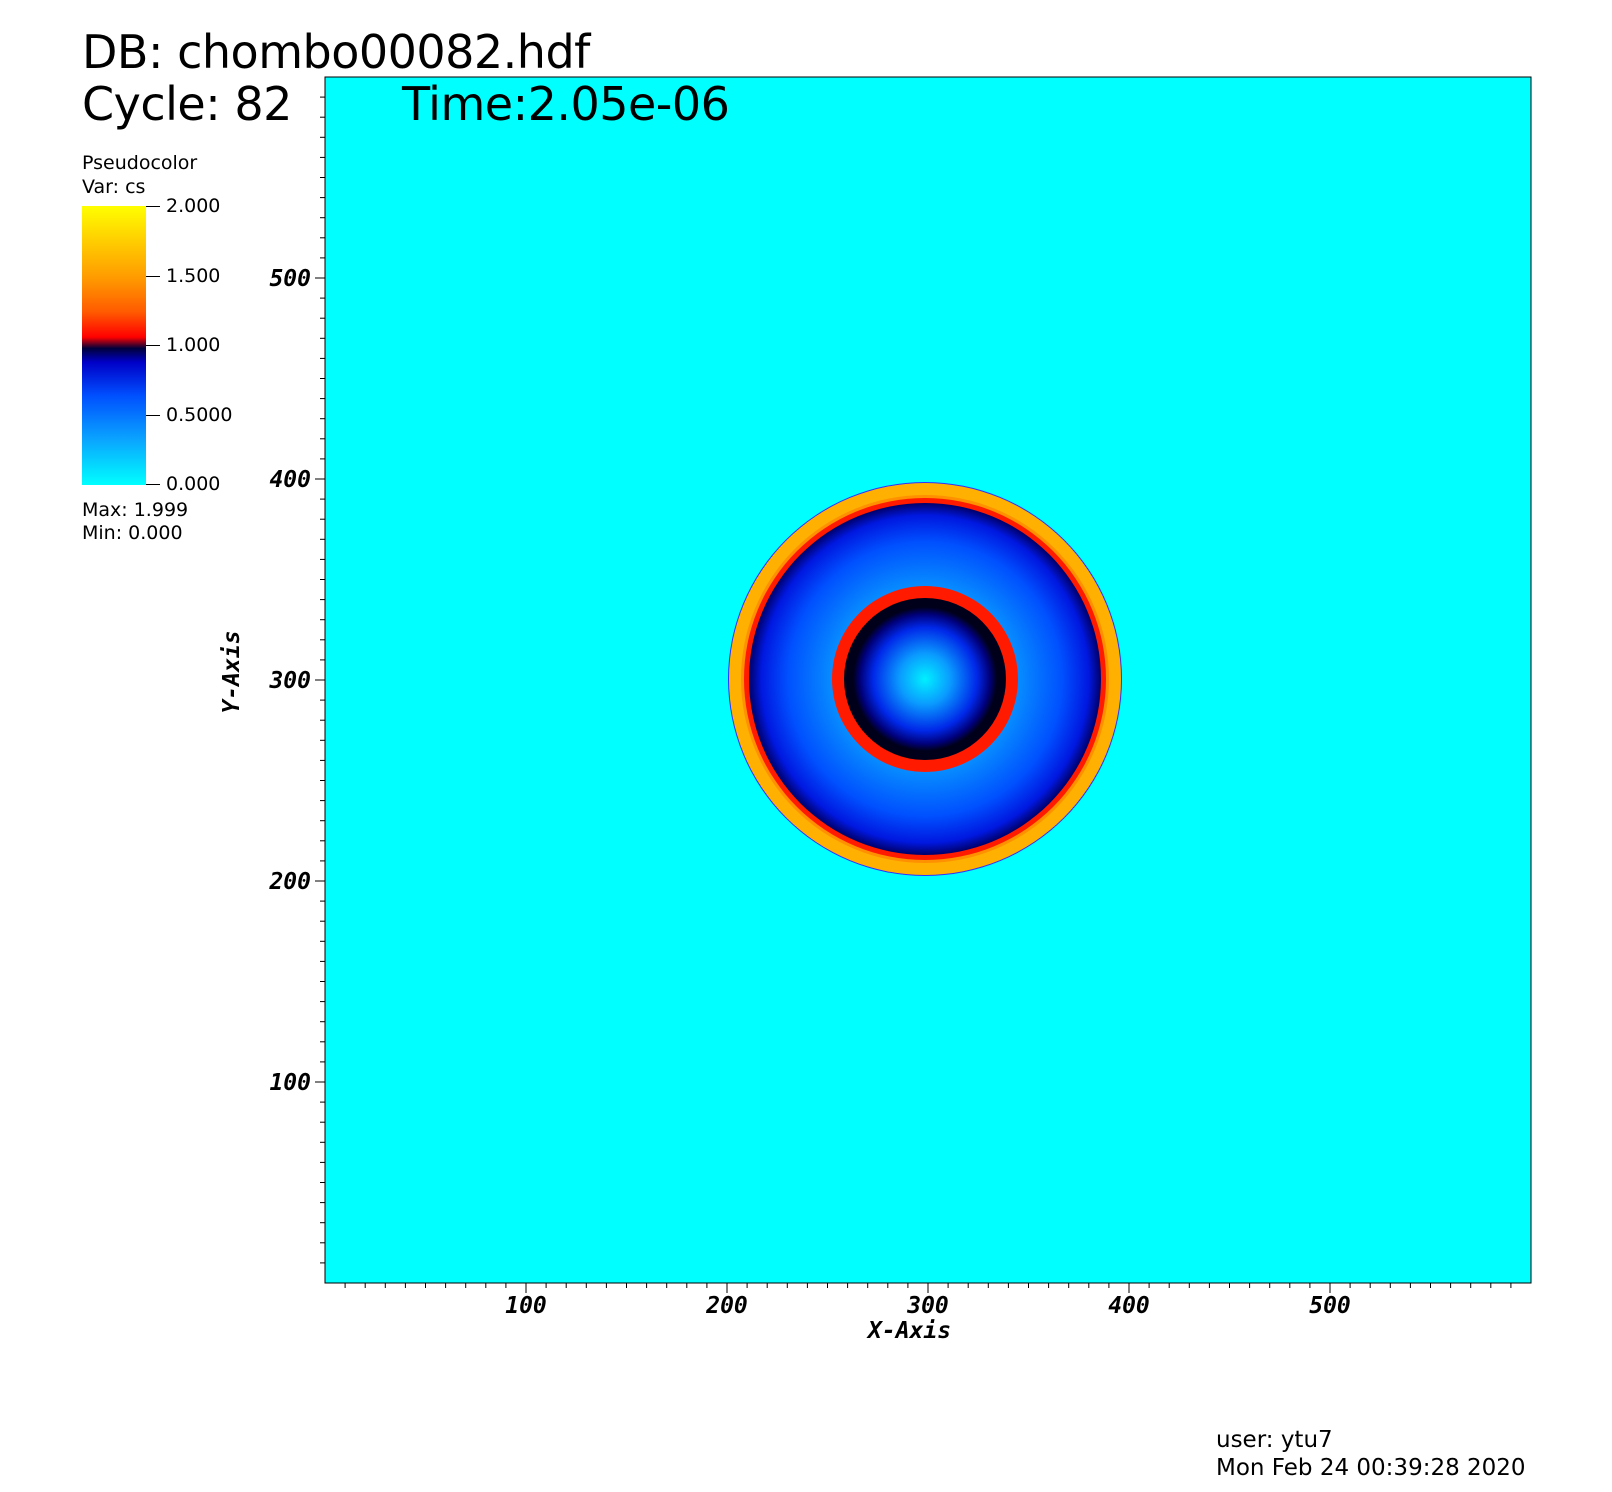  What do you see at coordinates (114, 187) in the screenshot?
I see `legend-variable: Var: cs` at bounding box center [114, 187].